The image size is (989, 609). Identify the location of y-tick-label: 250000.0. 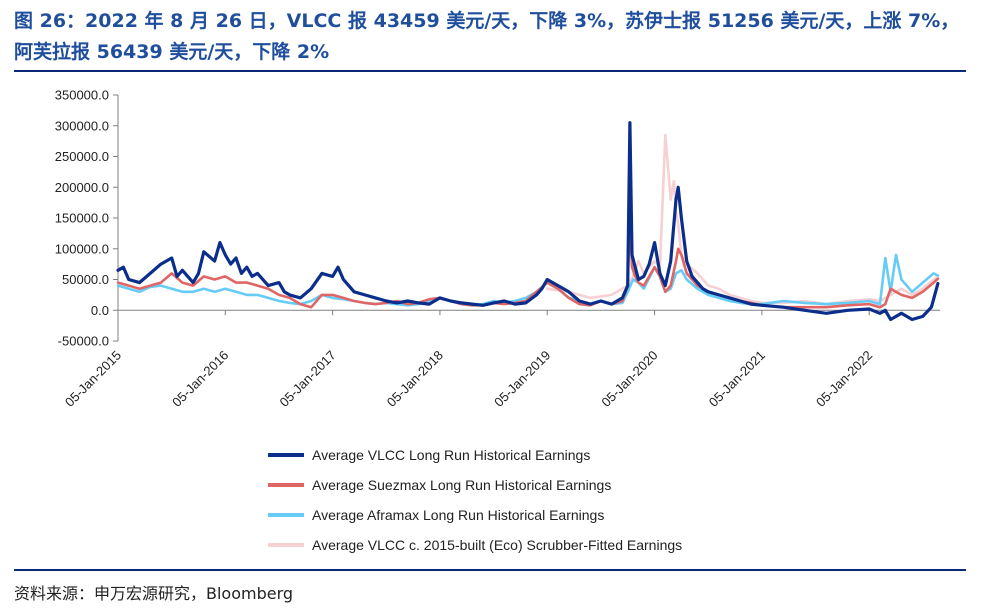
(82, 156).